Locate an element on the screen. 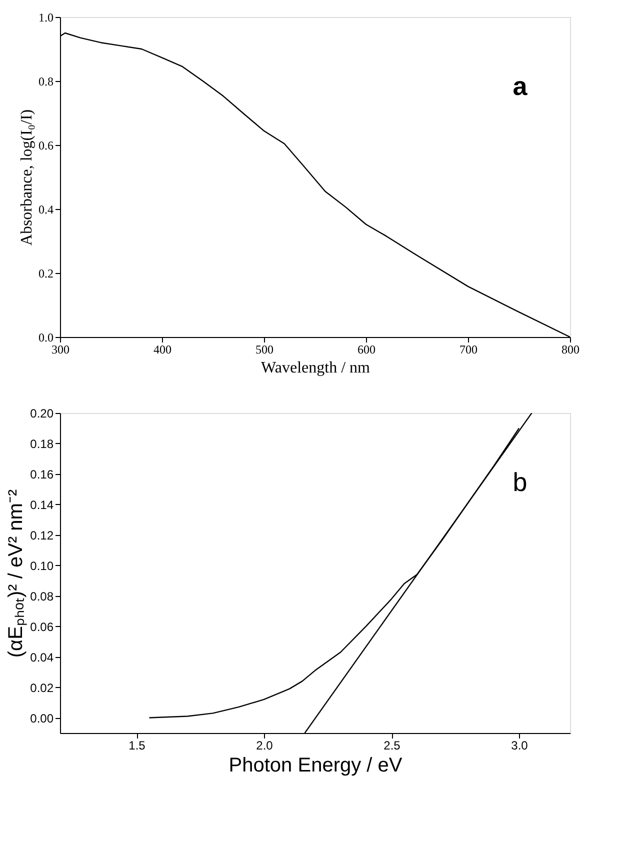 The image size is (632, 865). x-tick-label: 1.5 is located at coordinates (137, 745).